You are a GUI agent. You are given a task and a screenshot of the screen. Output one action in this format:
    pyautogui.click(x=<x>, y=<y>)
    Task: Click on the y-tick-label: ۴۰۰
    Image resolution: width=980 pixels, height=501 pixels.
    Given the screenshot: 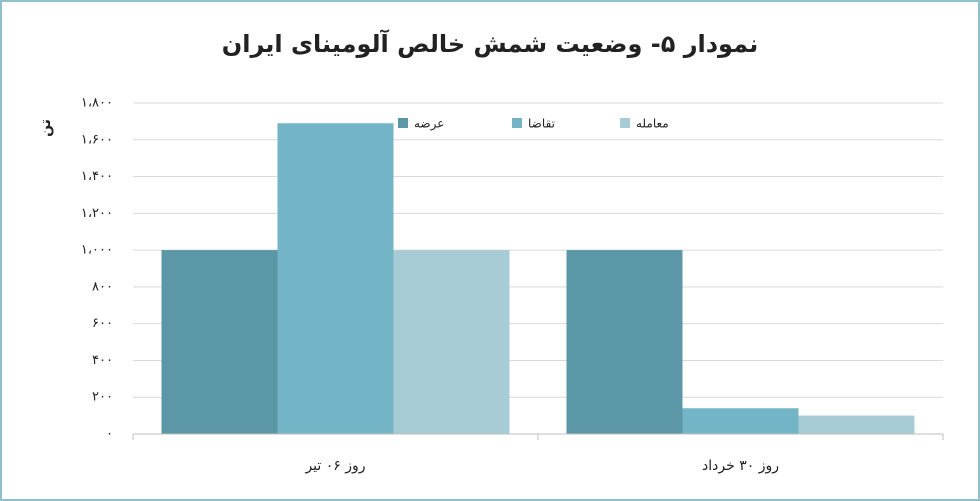 What is the action you would take?
    pyautogui.click(x=102, y=360)
    